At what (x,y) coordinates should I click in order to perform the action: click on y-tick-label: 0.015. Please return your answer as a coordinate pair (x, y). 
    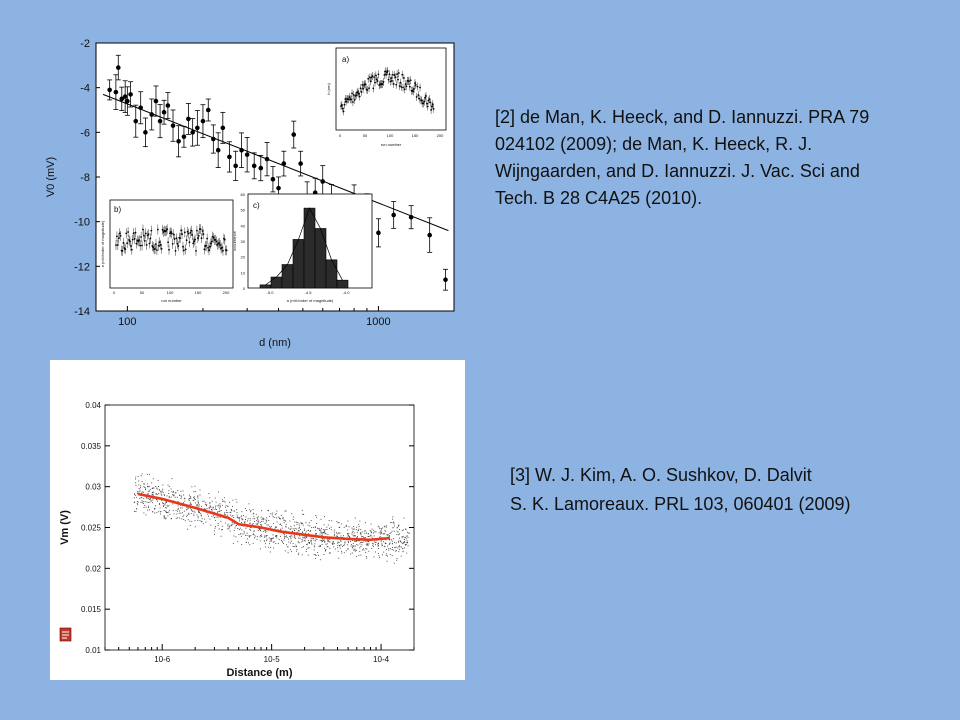
    Looking at the image, I should click on (91, 609).